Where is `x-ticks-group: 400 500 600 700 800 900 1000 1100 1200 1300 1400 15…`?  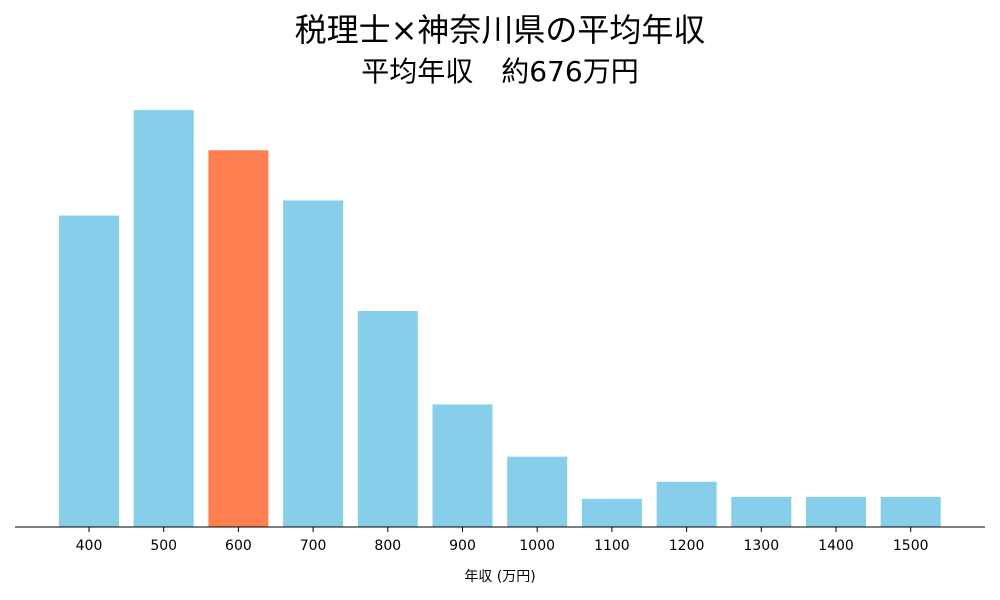 x-ticks-group: 400 500 600 700 800 900 1000 1100 1200 1300 1400 15… is located at coordinates (502, 540).